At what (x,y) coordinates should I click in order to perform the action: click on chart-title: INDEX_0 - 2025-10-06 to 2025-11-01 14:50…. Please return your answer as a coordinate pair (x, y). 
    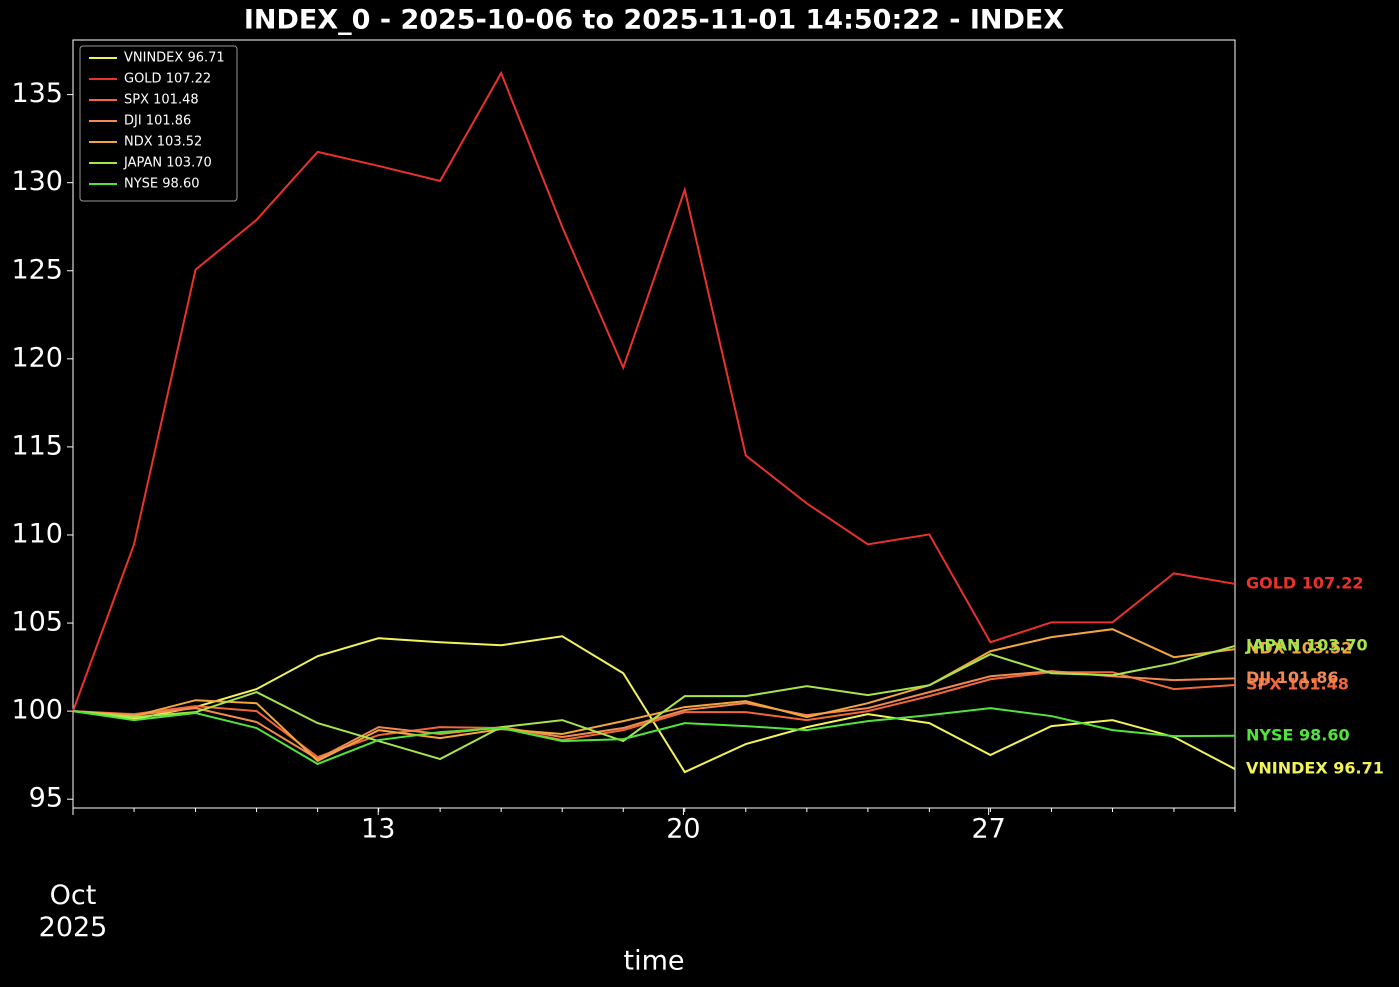
    Looking at the image, I should click on (654, 20).